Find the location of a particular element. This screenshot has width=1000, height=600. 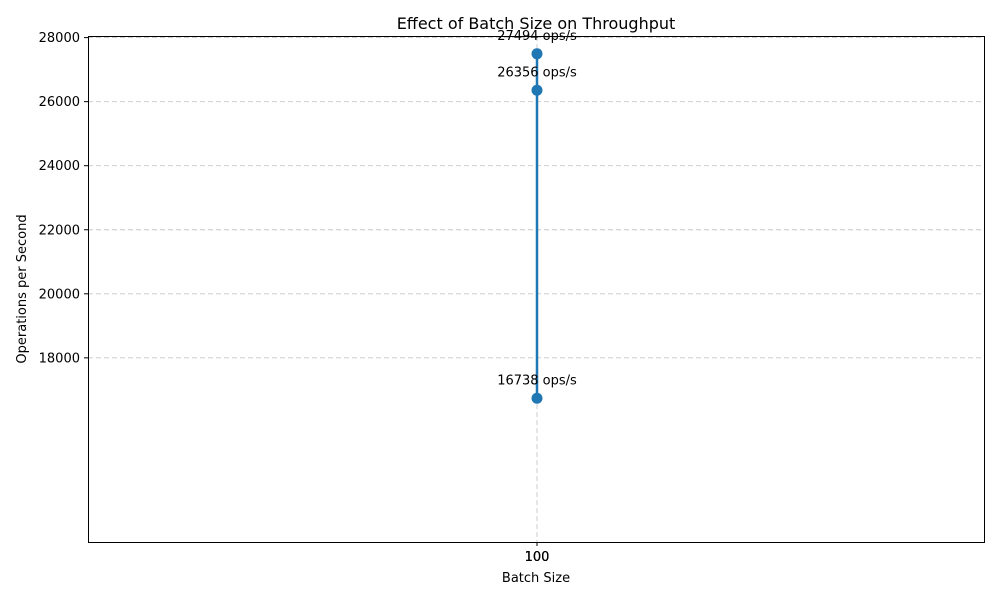

y-axis: 18000 20000 22000 24000 26000 28000 is located at coordinates (63, 198).